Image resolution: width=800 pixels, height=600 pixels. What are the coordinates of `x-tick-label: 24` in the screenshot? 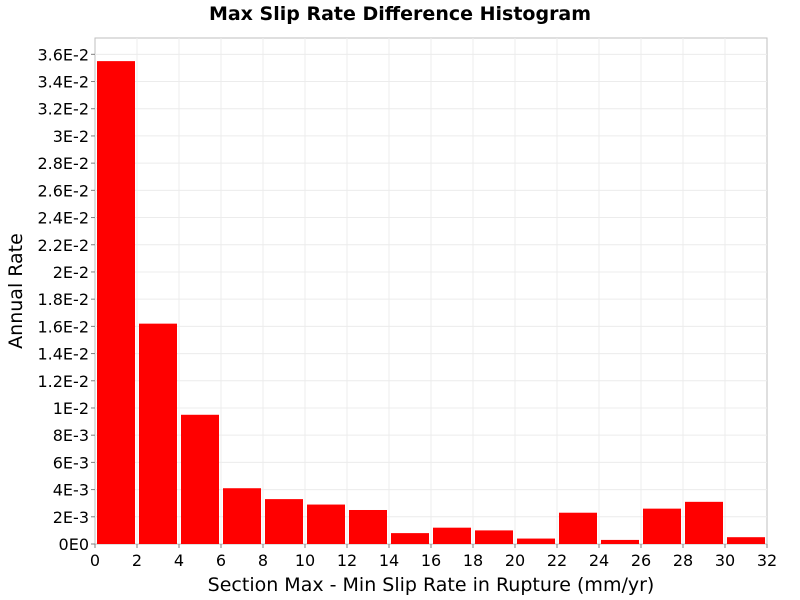 It's located at (599, 560).